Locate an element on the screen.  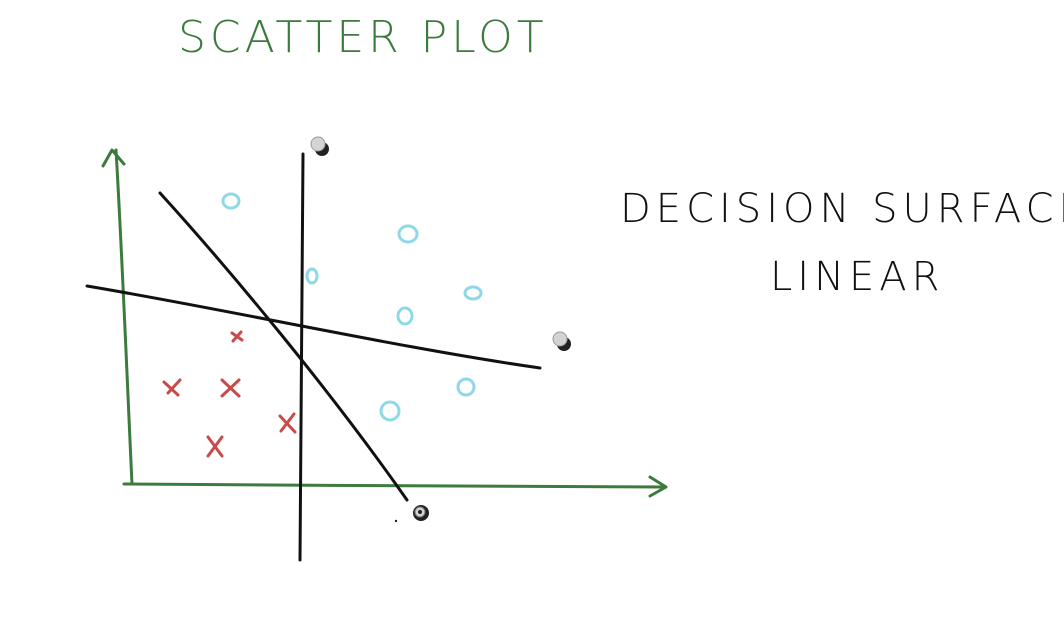
x-class-points is located at coordinates (229, 394).